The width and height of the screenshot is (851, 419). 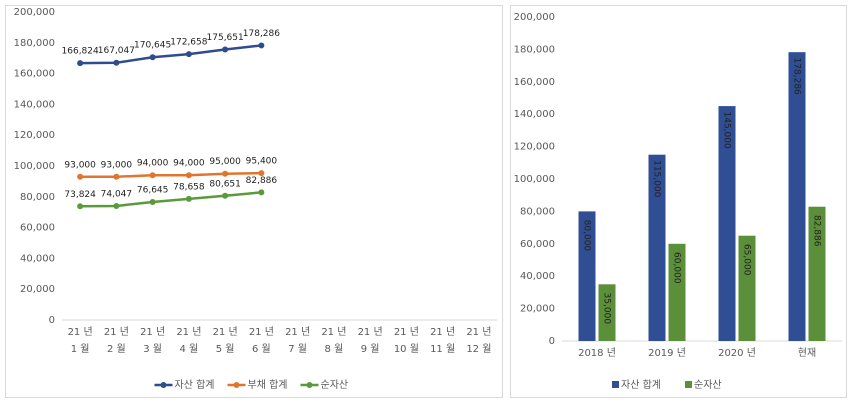 What do you see at coordinates (727, 129) in the screenshot?
I see `data-label: 145,000` at bounding box center [727, 129].